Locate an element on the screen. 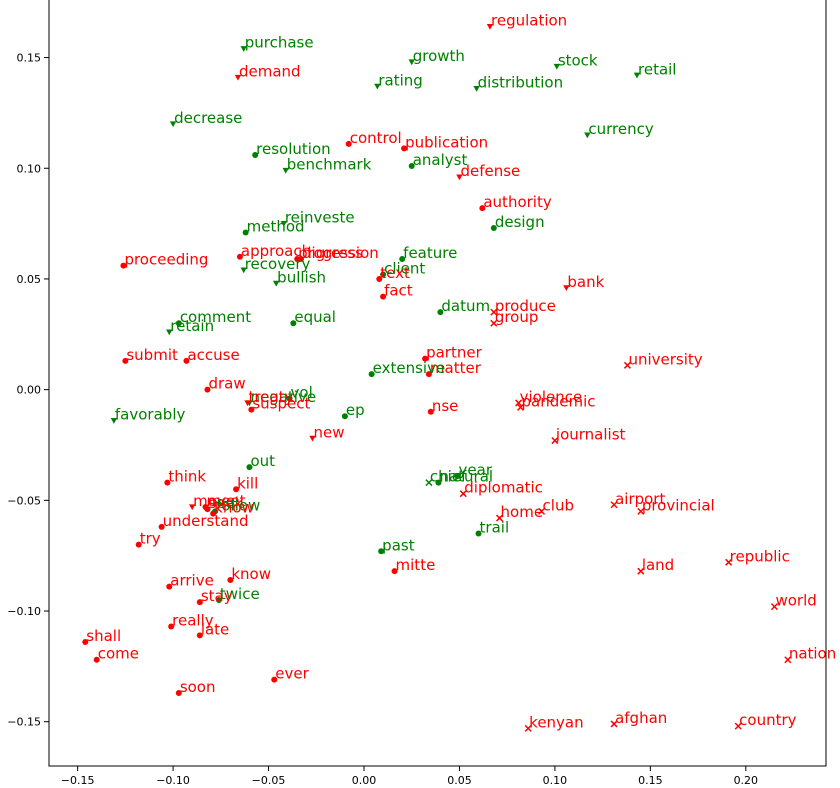 This screenshot has width=840, height=788. point-partner: partner is located at coordinates (452, 353).